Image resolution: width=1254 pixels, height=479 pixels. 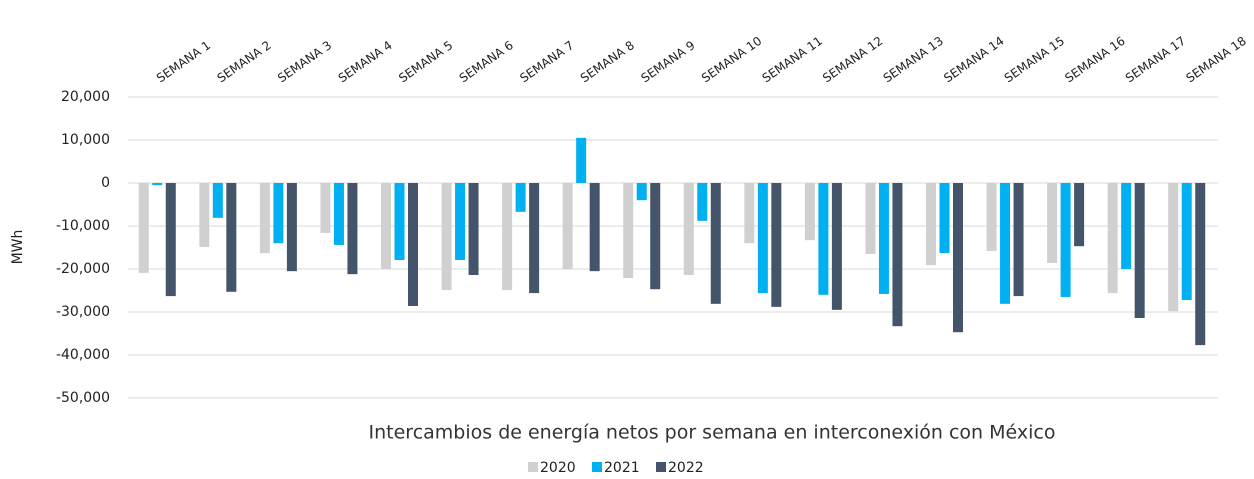 I want to click on y-tick-label: 0, so click(x=105, y=183).